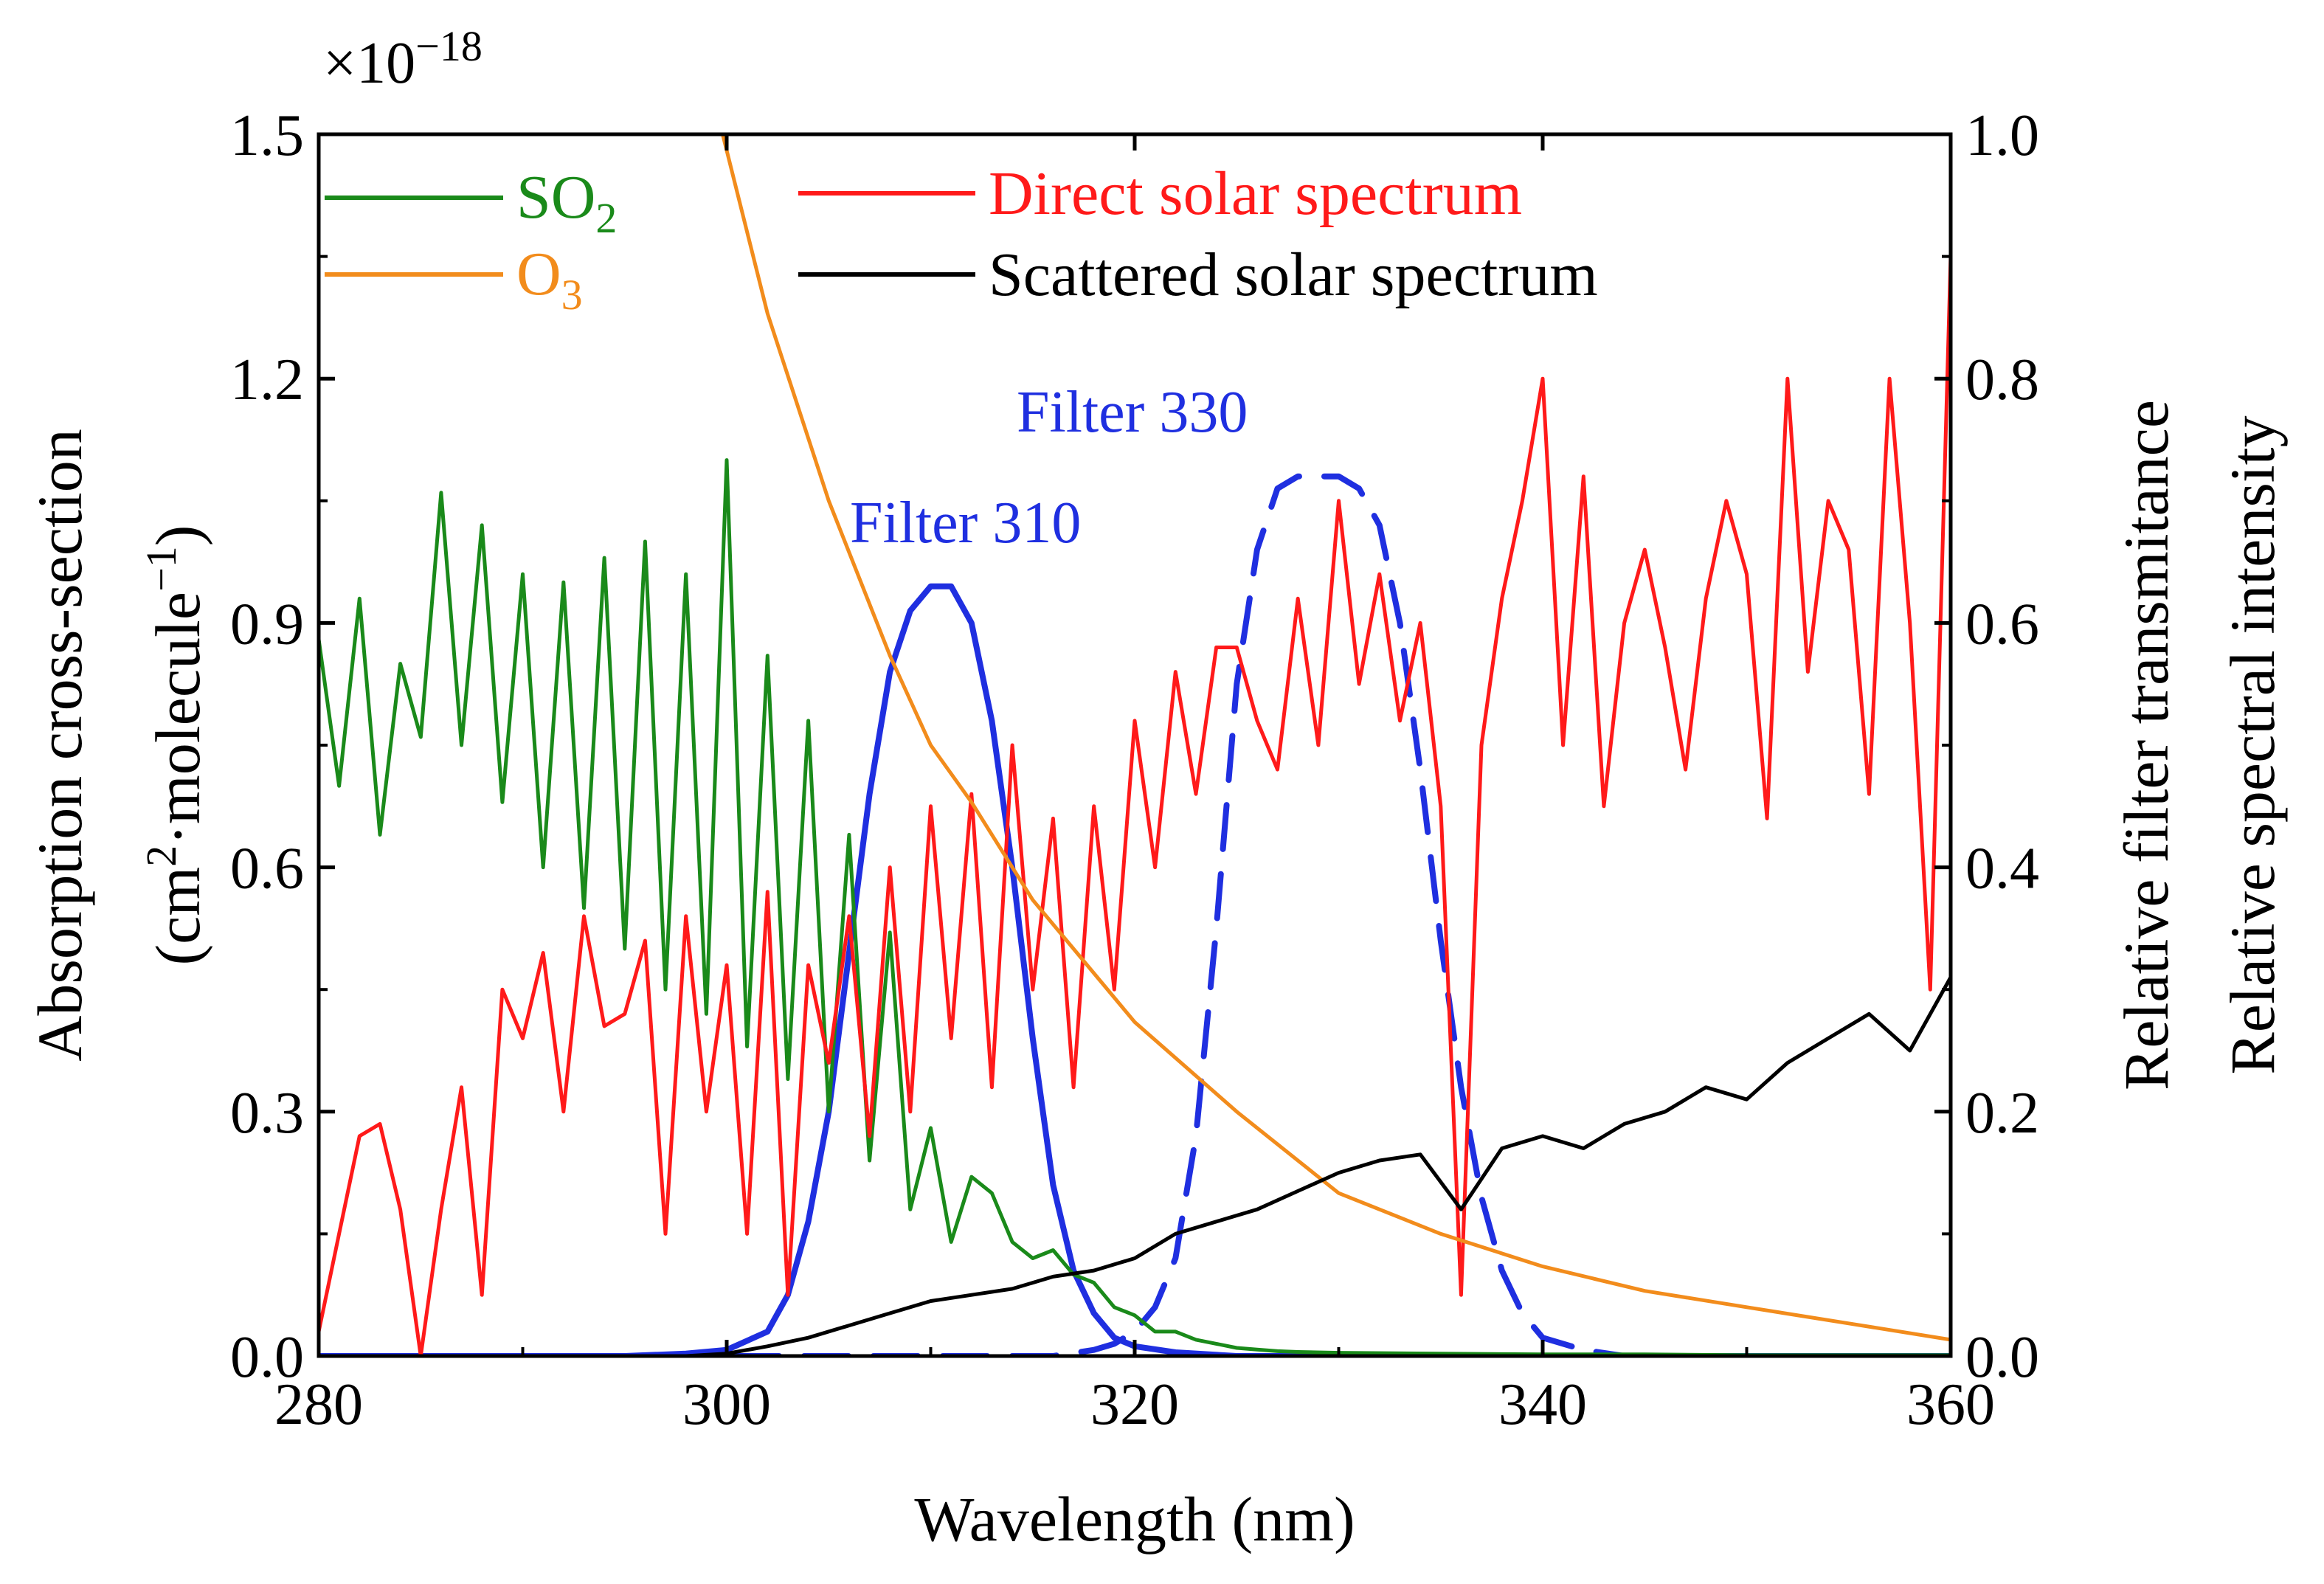 This screenshot has width=2324, height=1584. Describe the element at coordinates (2002, 380) in the screenshot. I see `y-right-tick-label: 0.8` at that location.